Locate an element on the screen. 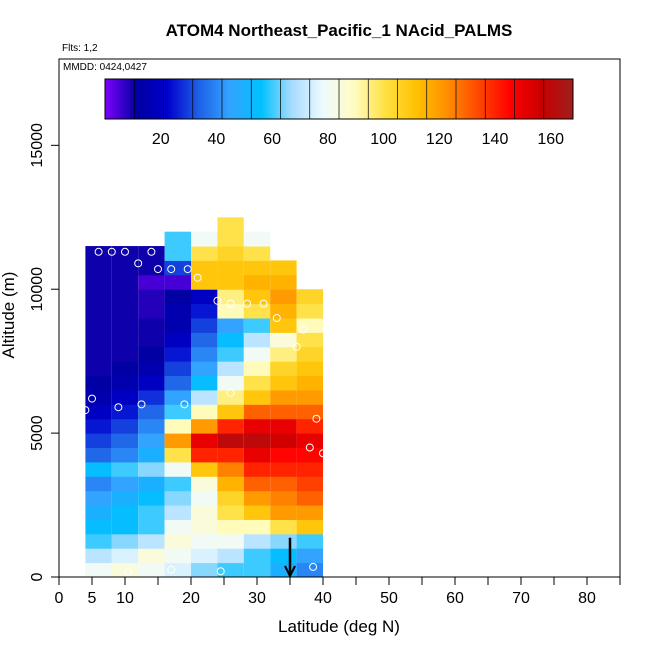  x-tick-label: 70 is located at coordinates (521, 598).